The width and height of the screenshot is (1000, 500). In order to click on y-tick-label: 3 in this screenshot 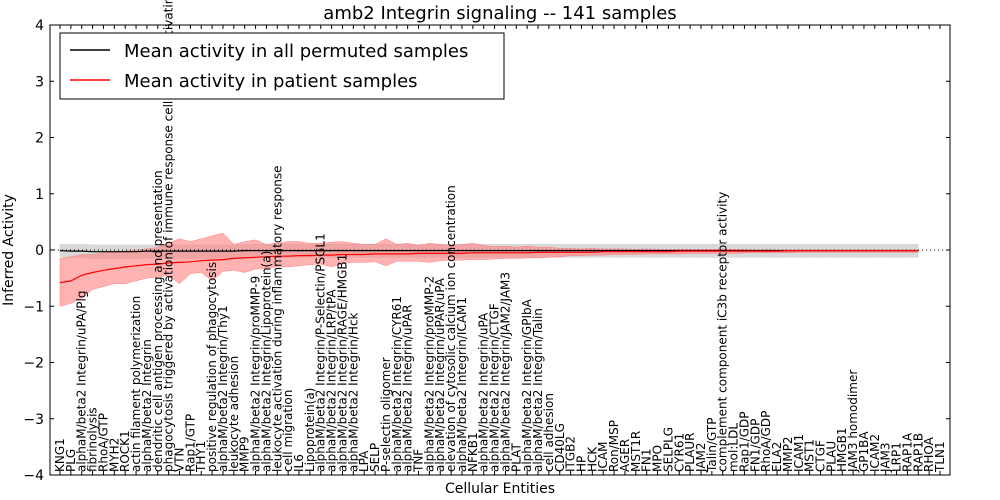, I will do `click(39, 82)`.